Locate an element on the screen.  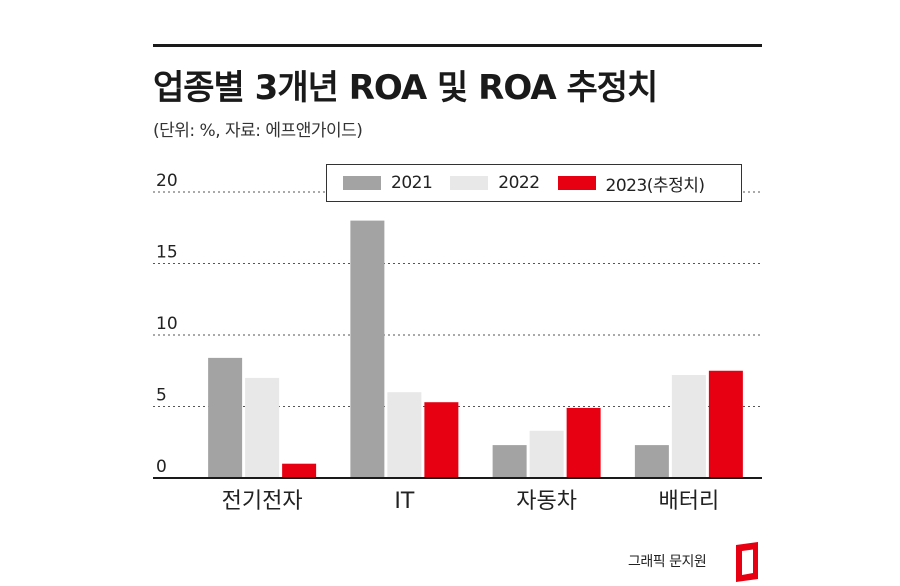
y-tick-label-0: 0 is located at coordinates (161, 467).